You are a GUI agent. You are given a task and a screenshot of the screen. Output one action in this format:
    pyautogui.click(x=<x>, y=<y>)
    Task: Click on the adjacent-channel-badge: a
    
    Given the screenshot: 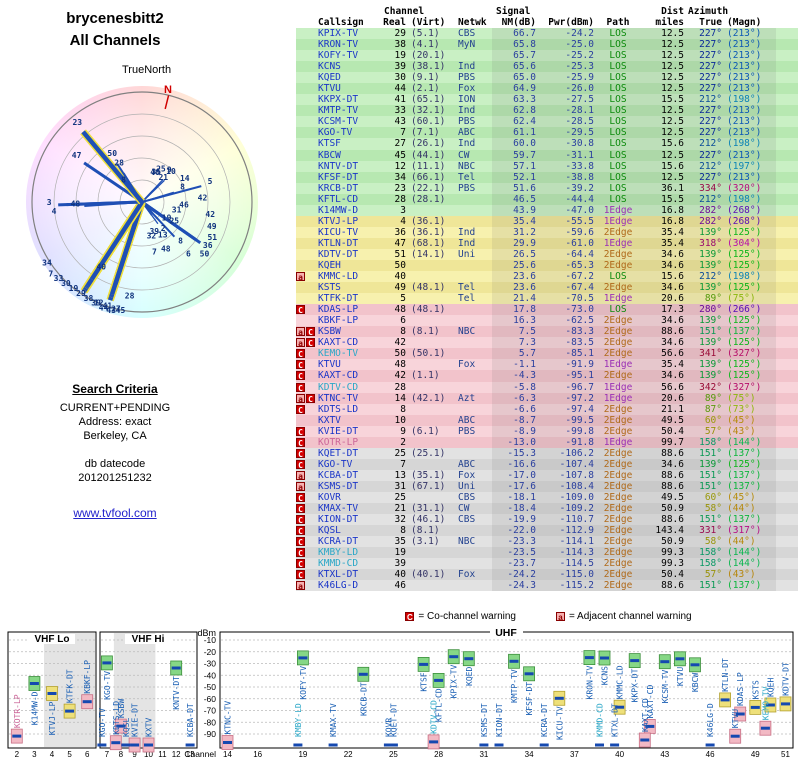 What is the action you would take?
    pyautogui.click(x=300, y=332)
    